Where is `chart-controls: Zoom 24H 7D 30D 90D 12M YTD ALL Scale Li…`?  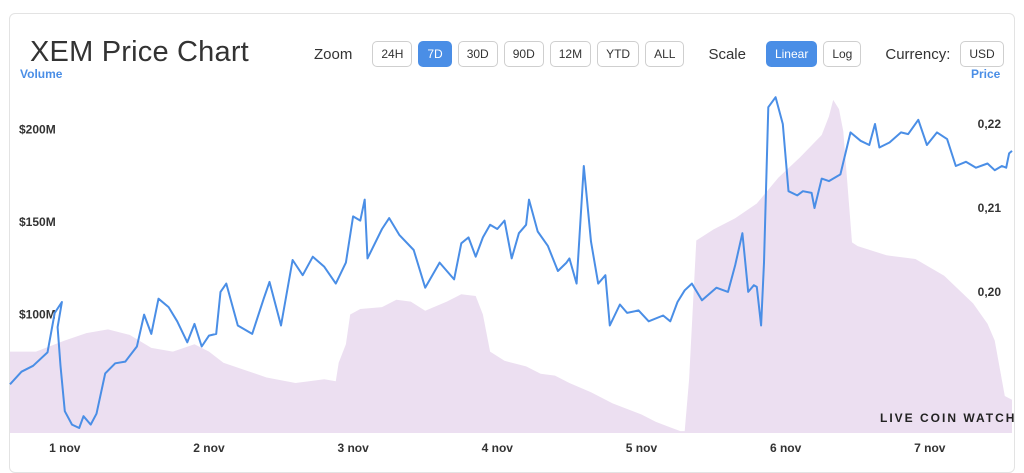
chart-controls: Zoom 24H 7D 30D 90D 12M YTD ALL Scale Li… is located at coordinates (662, 54).